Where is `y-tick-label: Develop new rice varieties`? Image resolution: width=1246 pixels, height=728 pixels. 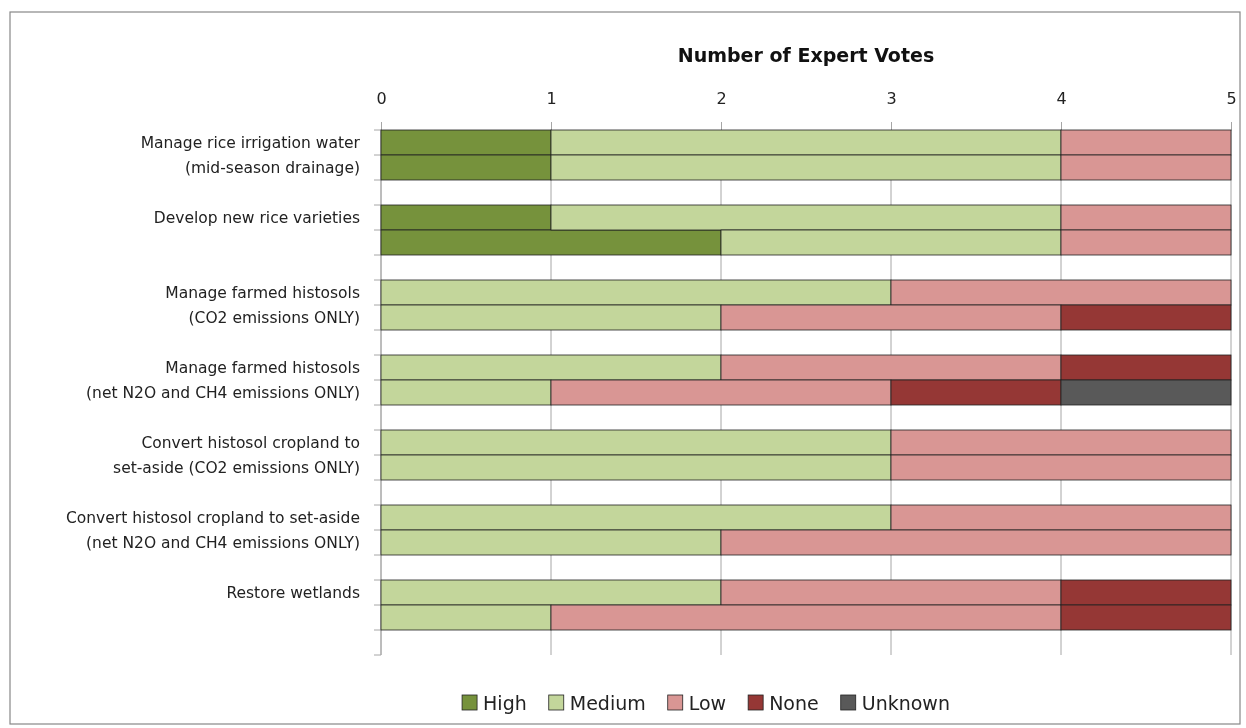
y-tick-label: Develop new rice varieties is located at coordinates (256, 217).